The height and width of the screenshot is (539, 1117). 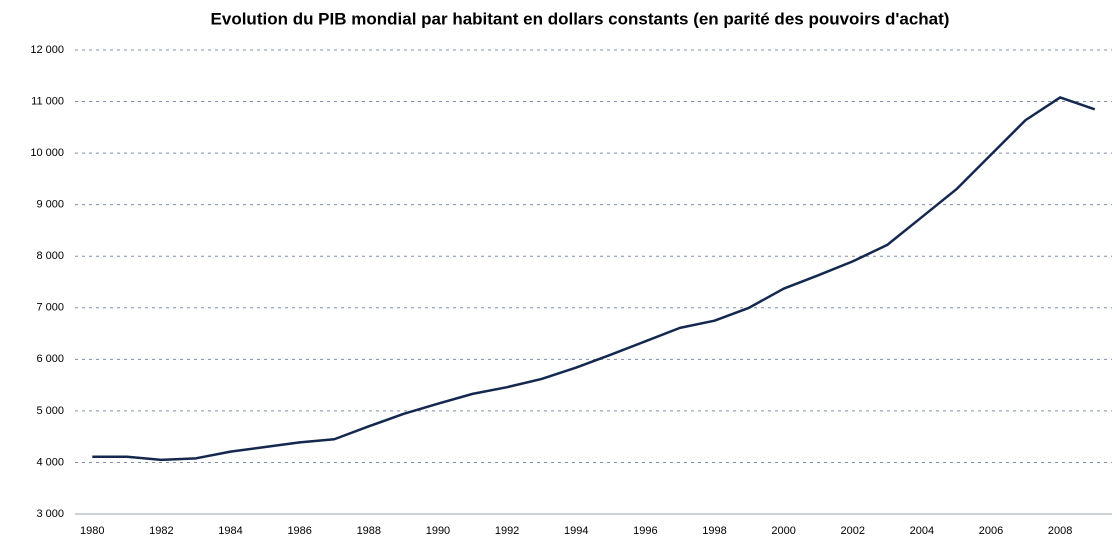 What do you see at coordinates (645, 531) in the screenshot?
I see `x-tick-label: 1996` at bounding box center [645, 531].